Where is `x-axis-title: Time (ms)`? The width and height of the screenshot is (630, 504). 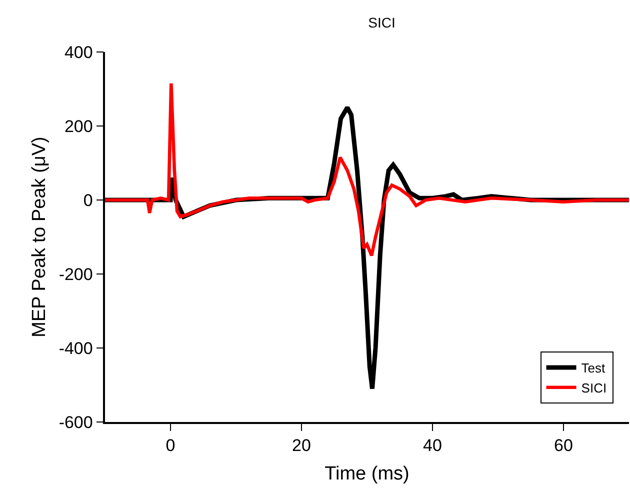 x-axis-title: Time (ms) is located at coordinates (367, 473).